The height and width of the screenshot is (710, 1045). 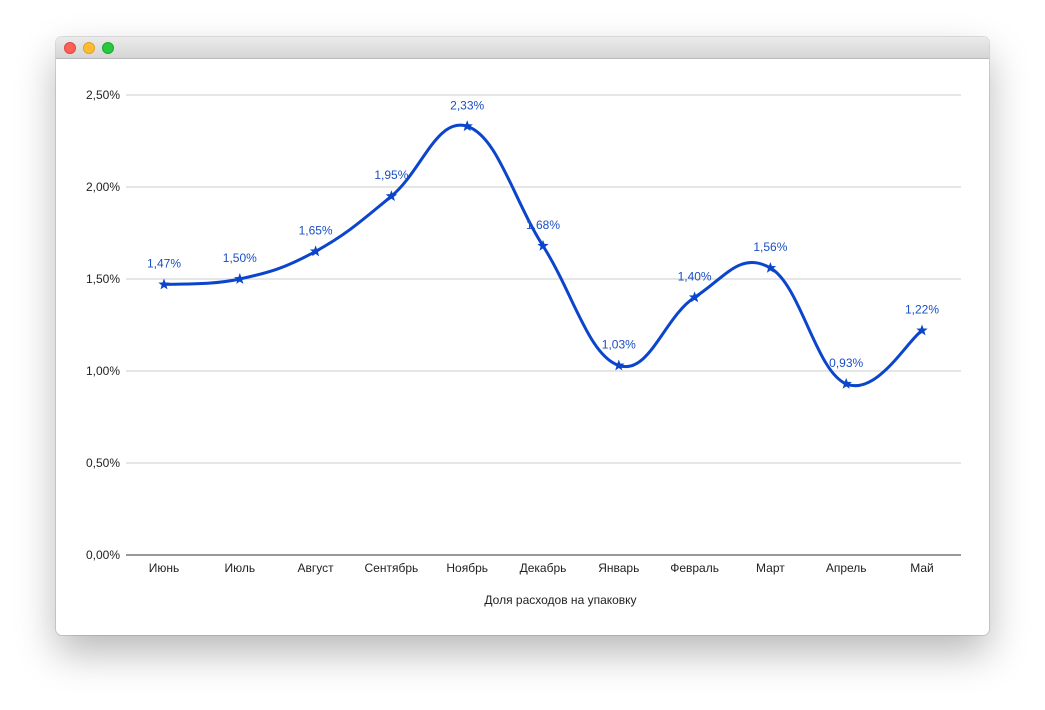 I want to click on x-tick-label: Май, so click(x=922, y=568).